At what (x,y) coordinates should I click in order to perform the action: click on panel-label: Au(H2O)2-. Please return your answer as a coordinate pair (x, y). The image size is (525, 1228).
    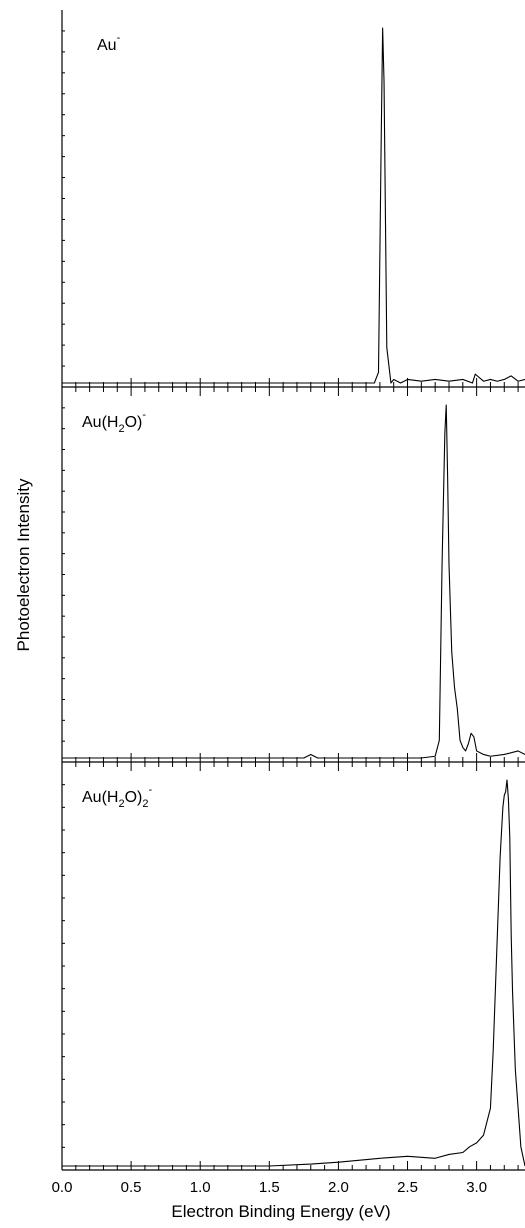
    Looking at the image, I should click on (117, 797).